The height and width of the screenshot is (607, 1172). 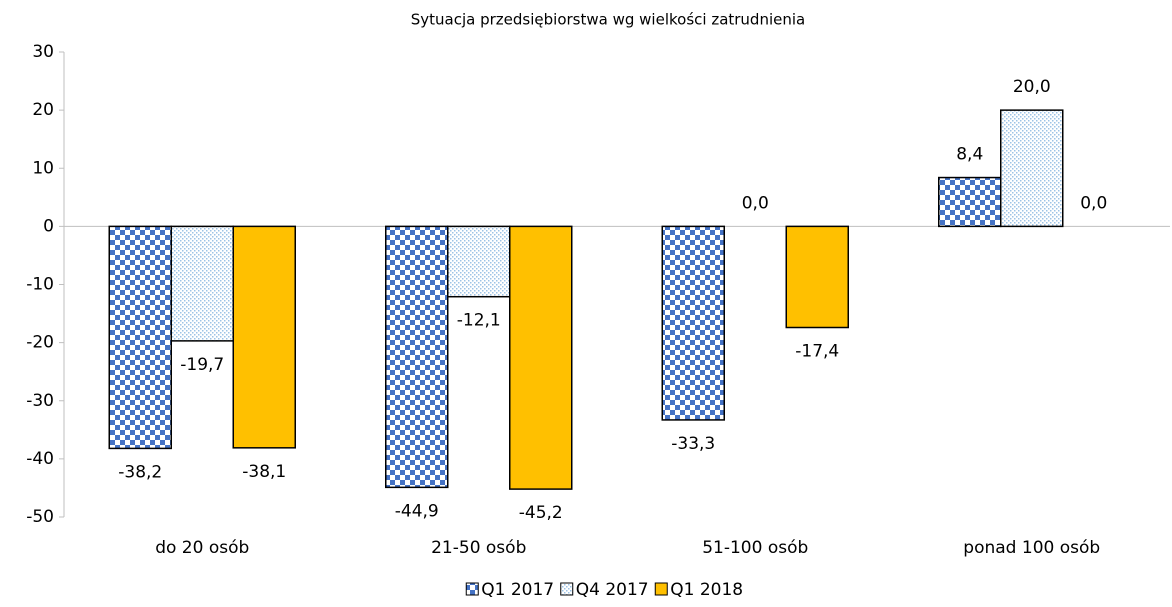 I want to click on y-tick-label: -10, so click(x=40, y=285).